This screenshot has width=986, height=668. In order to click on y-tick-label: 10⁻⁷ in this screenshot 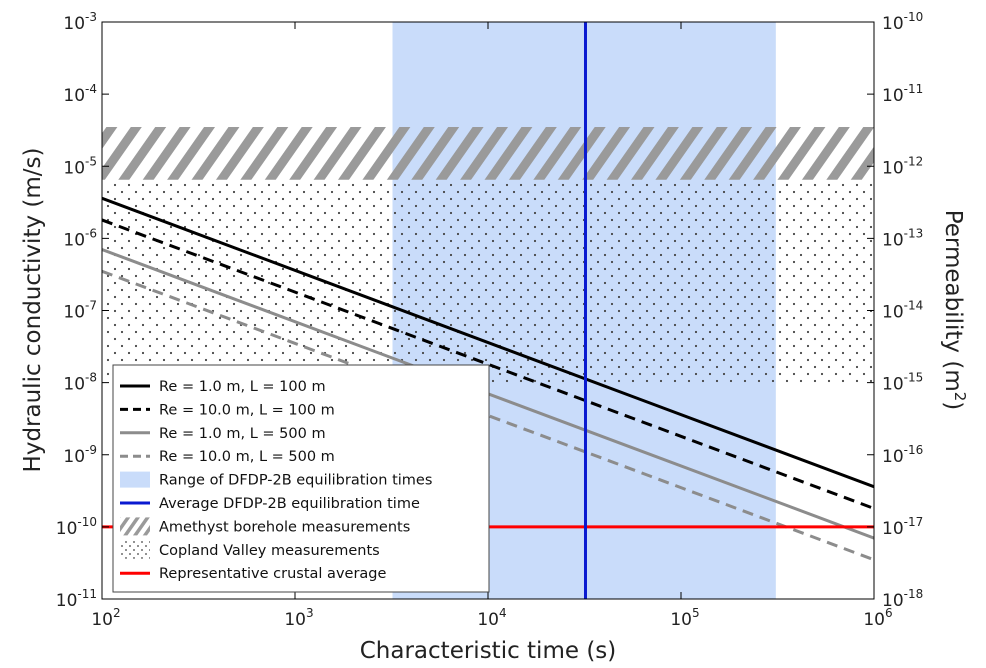, I will do `click(80, 311)`.